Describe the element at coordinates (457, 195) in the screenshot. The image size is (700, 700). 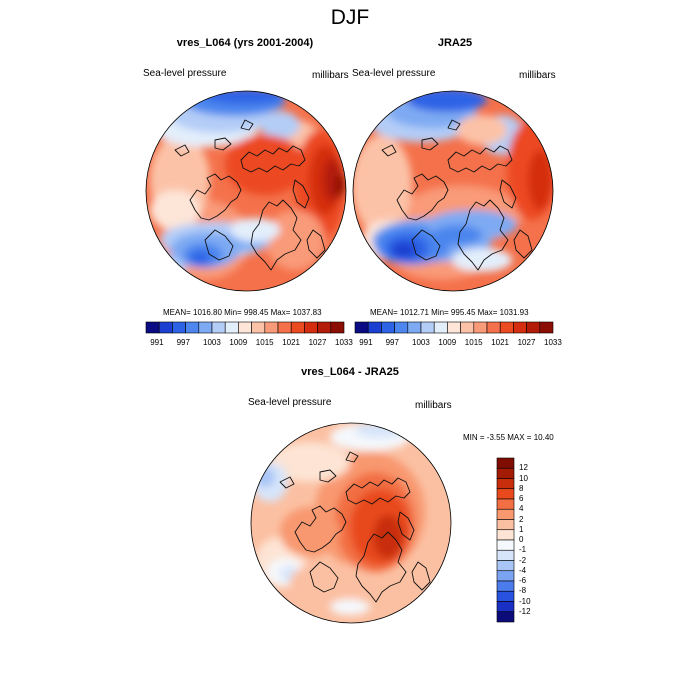
I see `coastlines` at that location.